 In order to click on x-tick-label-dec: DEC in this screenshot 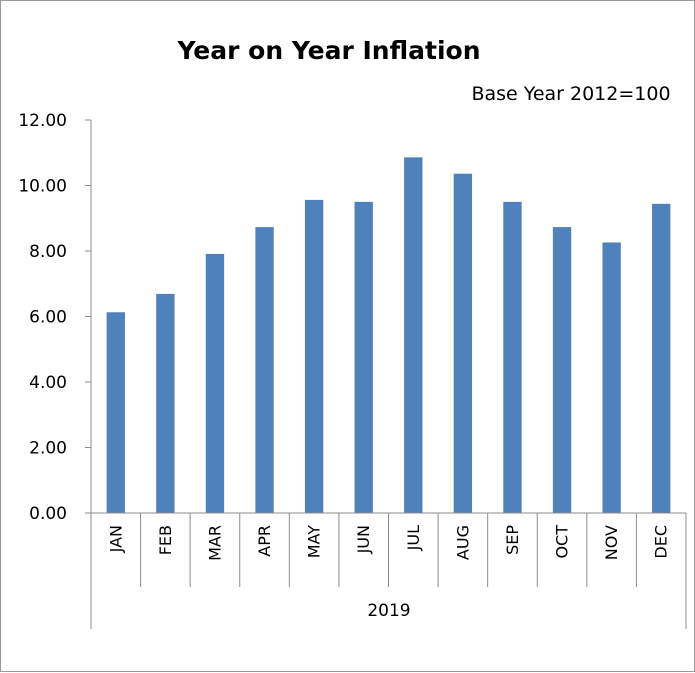, I will do `click(661, 542)`.